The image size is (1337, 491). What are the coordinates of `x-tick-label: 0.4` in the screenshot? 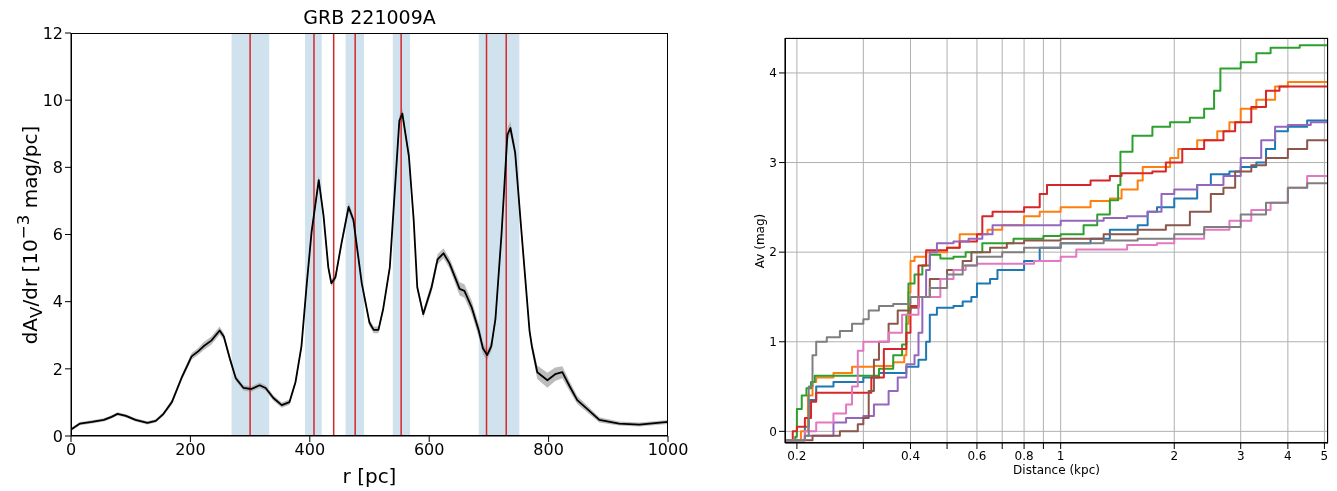 It's located at (910, 455).